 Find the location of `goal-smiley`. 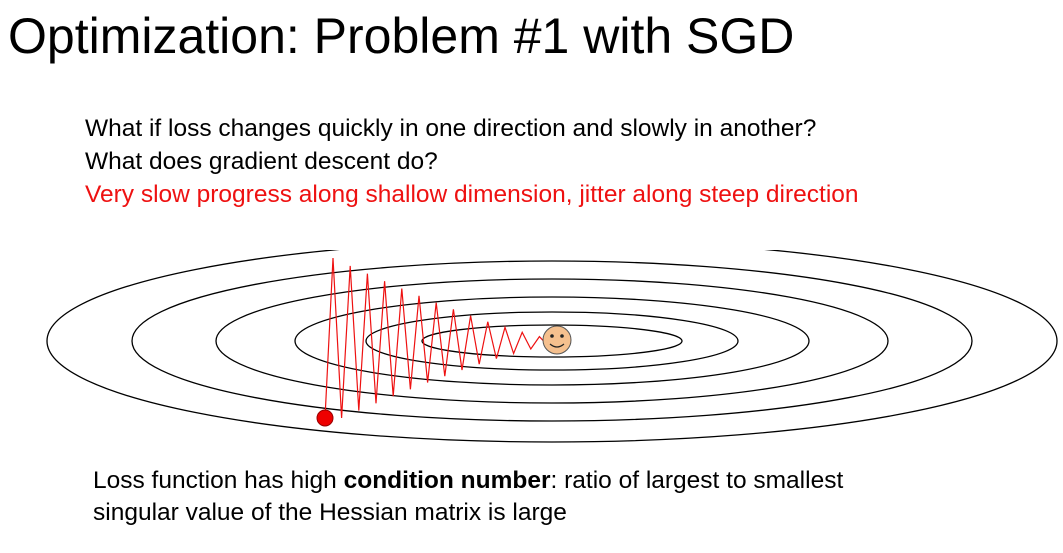

goal-smiley is located at coordinates (557, 340).